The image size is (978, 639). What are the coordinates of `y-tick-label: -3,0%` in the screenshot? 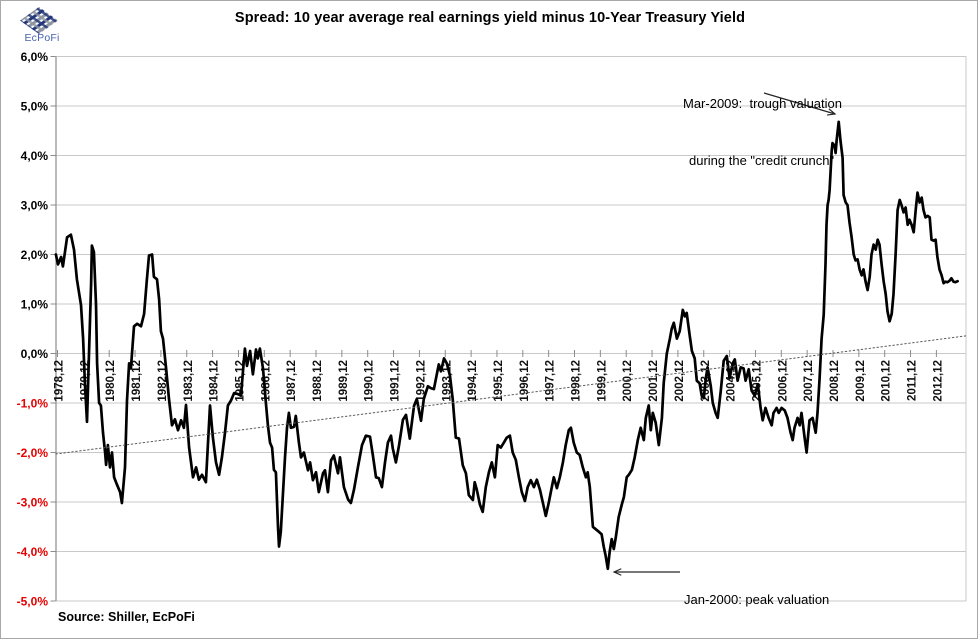 It's located at (33, 503).